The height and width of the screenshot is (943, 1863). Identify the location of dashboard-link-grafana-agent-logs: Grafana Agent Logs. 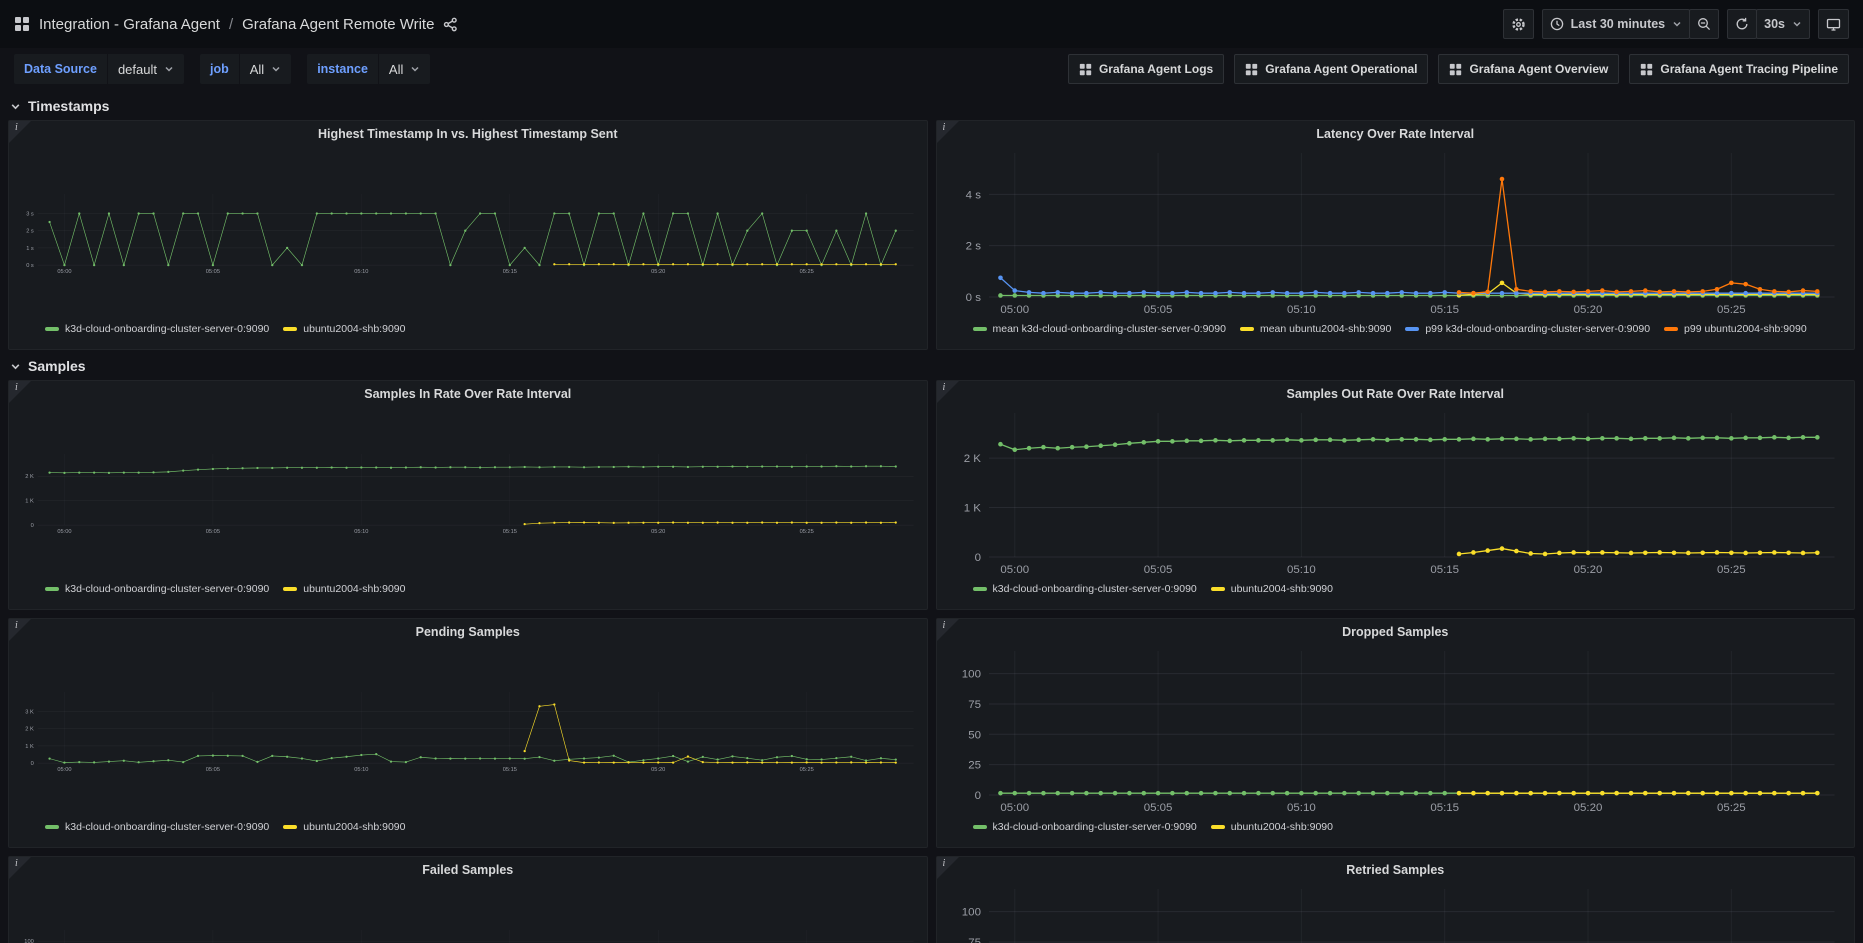
(1146, 69).